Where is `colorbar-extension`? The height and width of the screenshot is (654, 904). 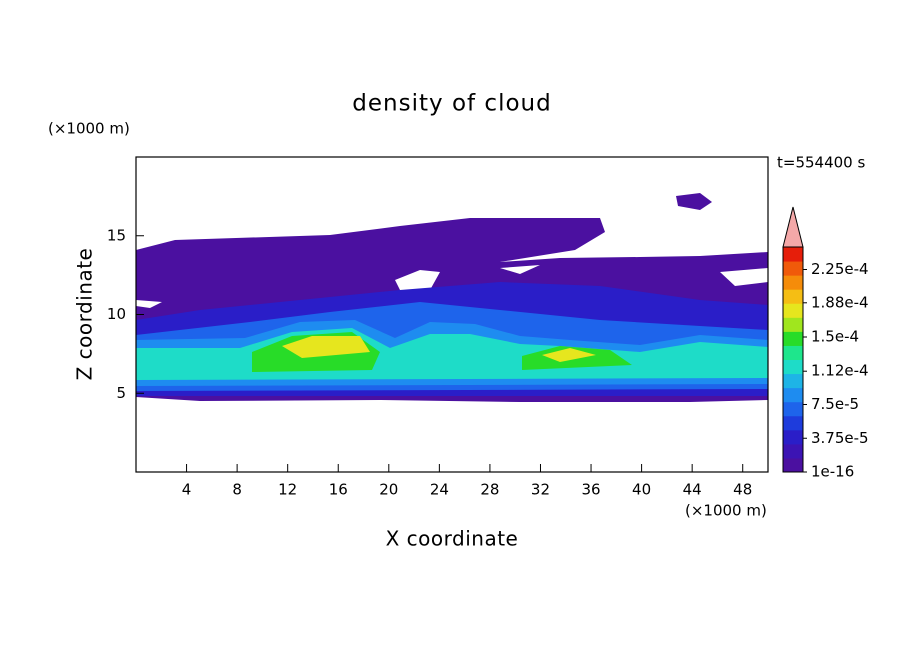 colorbar-extension is located at coordinates (793, 227).